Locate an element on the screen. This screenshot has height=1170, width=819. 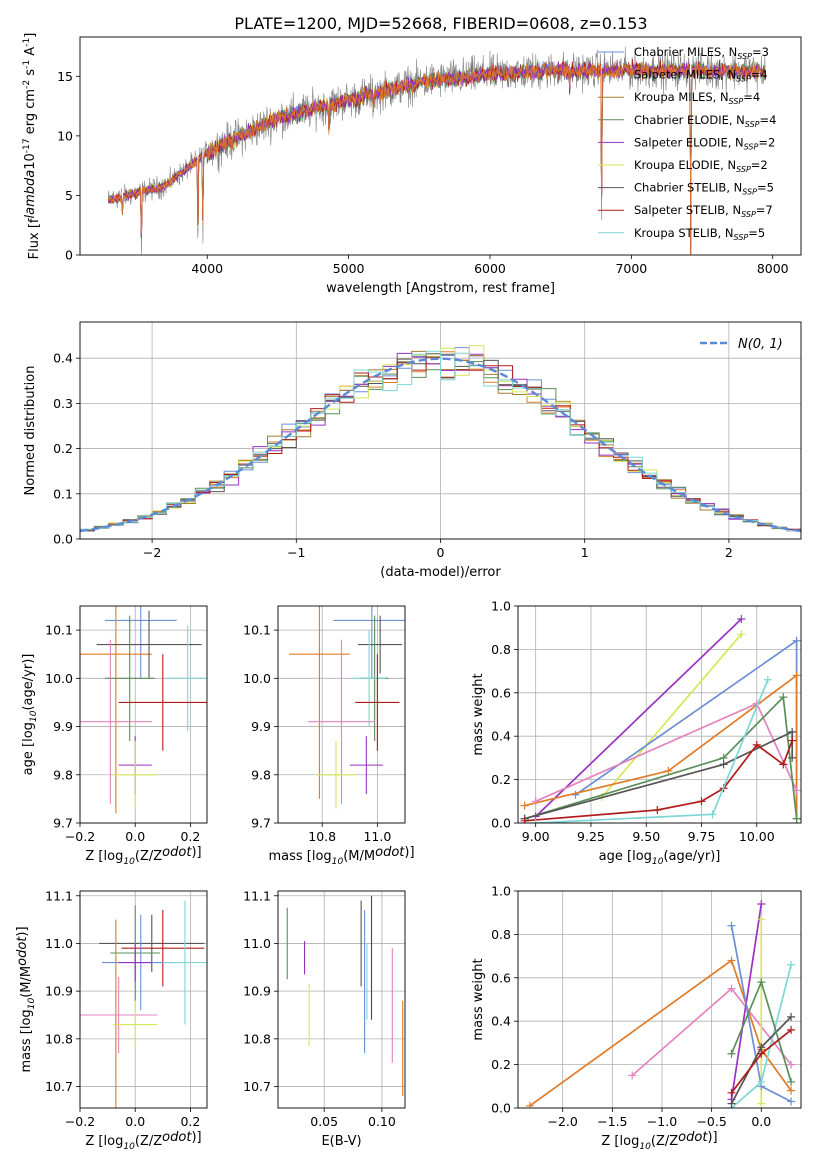
legend-entry: Chabrier ELODIE, NSSP=4 is located at coordinates (705, 121).